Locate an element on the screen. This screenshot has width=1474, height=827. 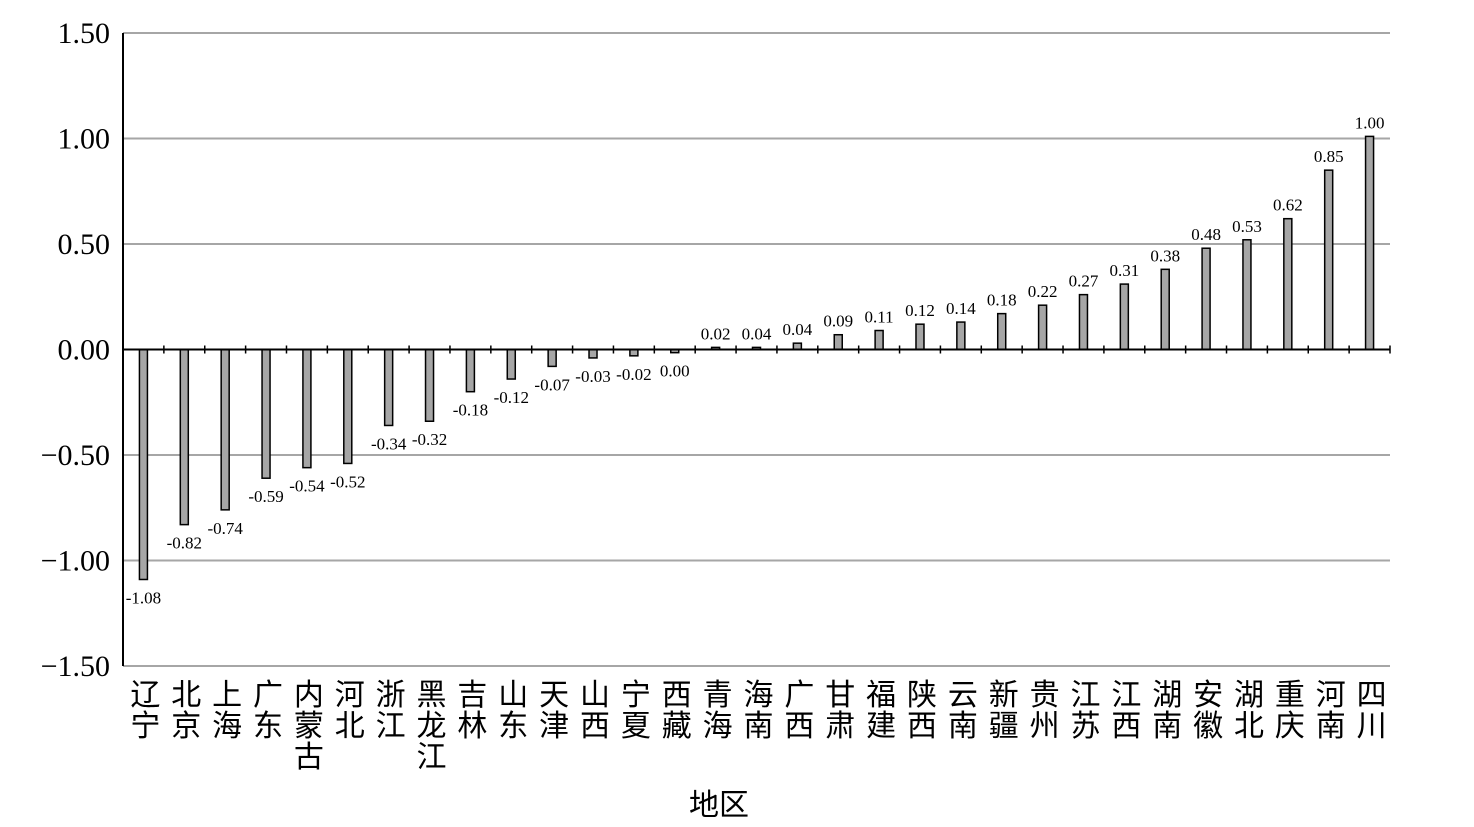
data-label: -0.34 is located at coordinates (389, 443).